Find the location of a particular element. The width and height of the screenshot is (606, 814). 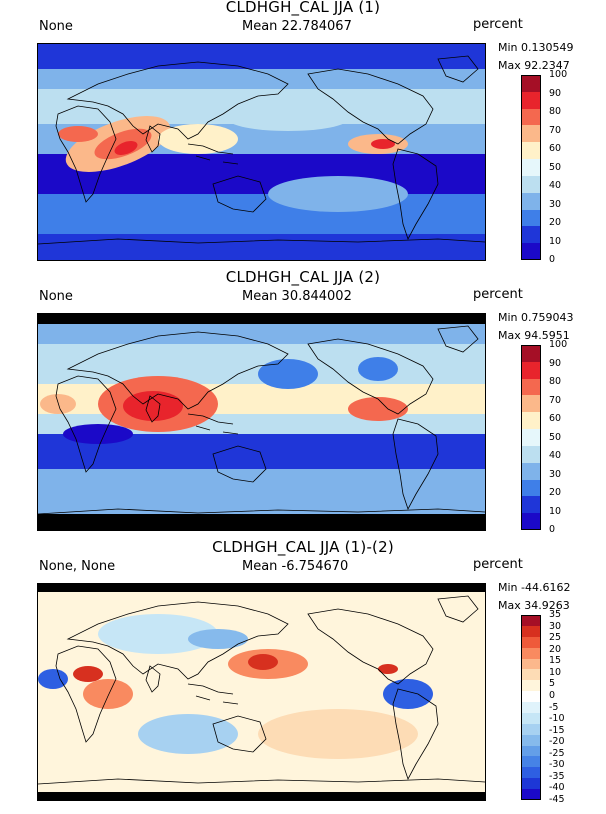

colorbar-tick-label: -40 is located at coordinates (557, 788).